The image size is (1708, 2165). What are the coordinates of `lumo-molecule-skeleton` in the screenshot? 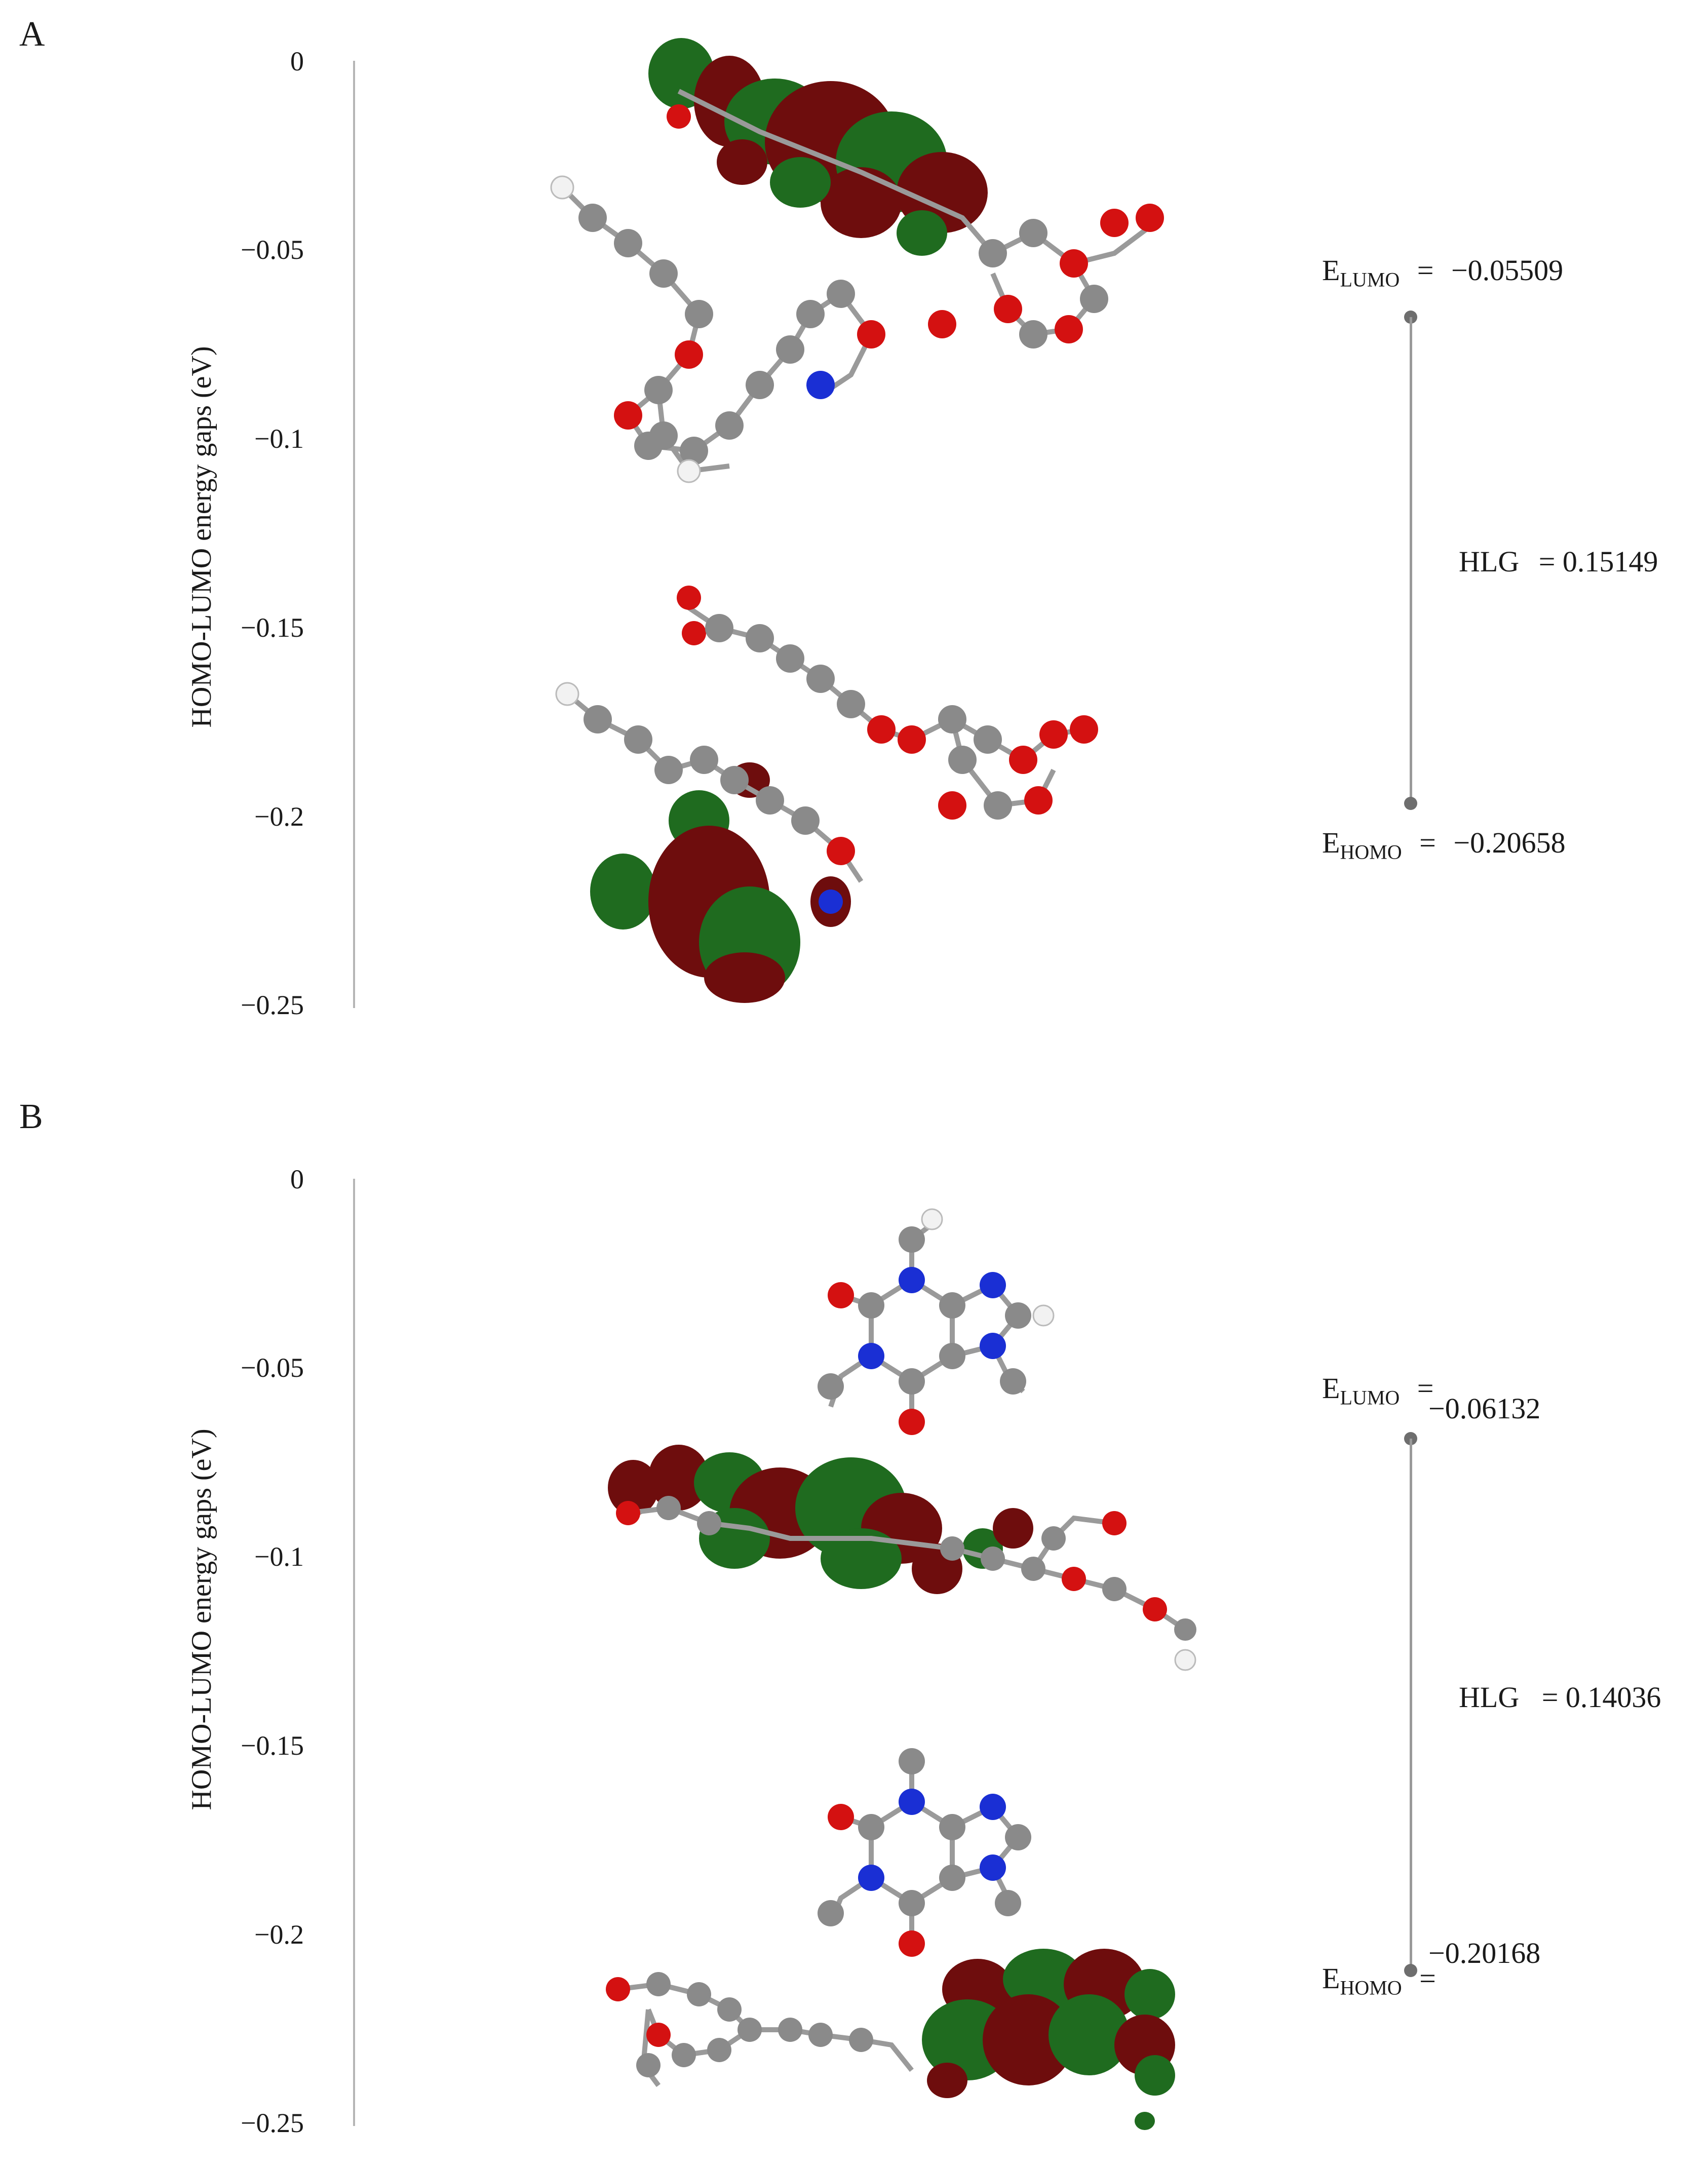 It's located at (908, 1568).